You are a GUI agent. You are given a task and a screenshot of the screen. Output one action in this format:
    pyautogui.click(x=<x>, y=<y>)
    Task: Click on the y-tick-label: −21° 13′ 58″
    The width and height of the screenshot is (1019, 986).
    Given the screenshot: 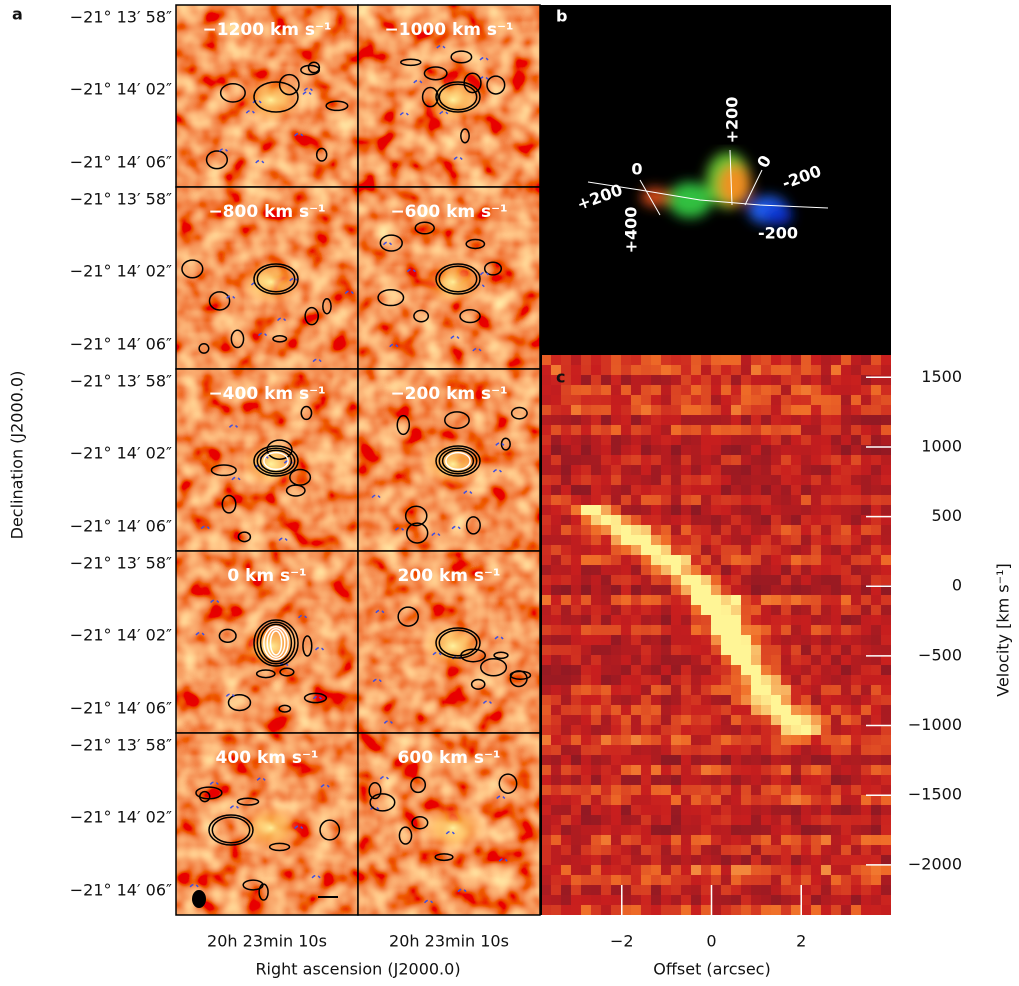 What is the action you would take?
    pyautogui.click(x=121, y=199)
    